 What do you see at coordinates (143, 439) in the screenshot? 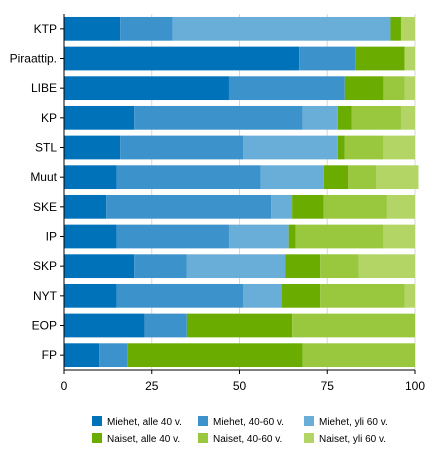
I see `legend-label: Naiset, alle 40 v.` at bounding box center [143, 439].